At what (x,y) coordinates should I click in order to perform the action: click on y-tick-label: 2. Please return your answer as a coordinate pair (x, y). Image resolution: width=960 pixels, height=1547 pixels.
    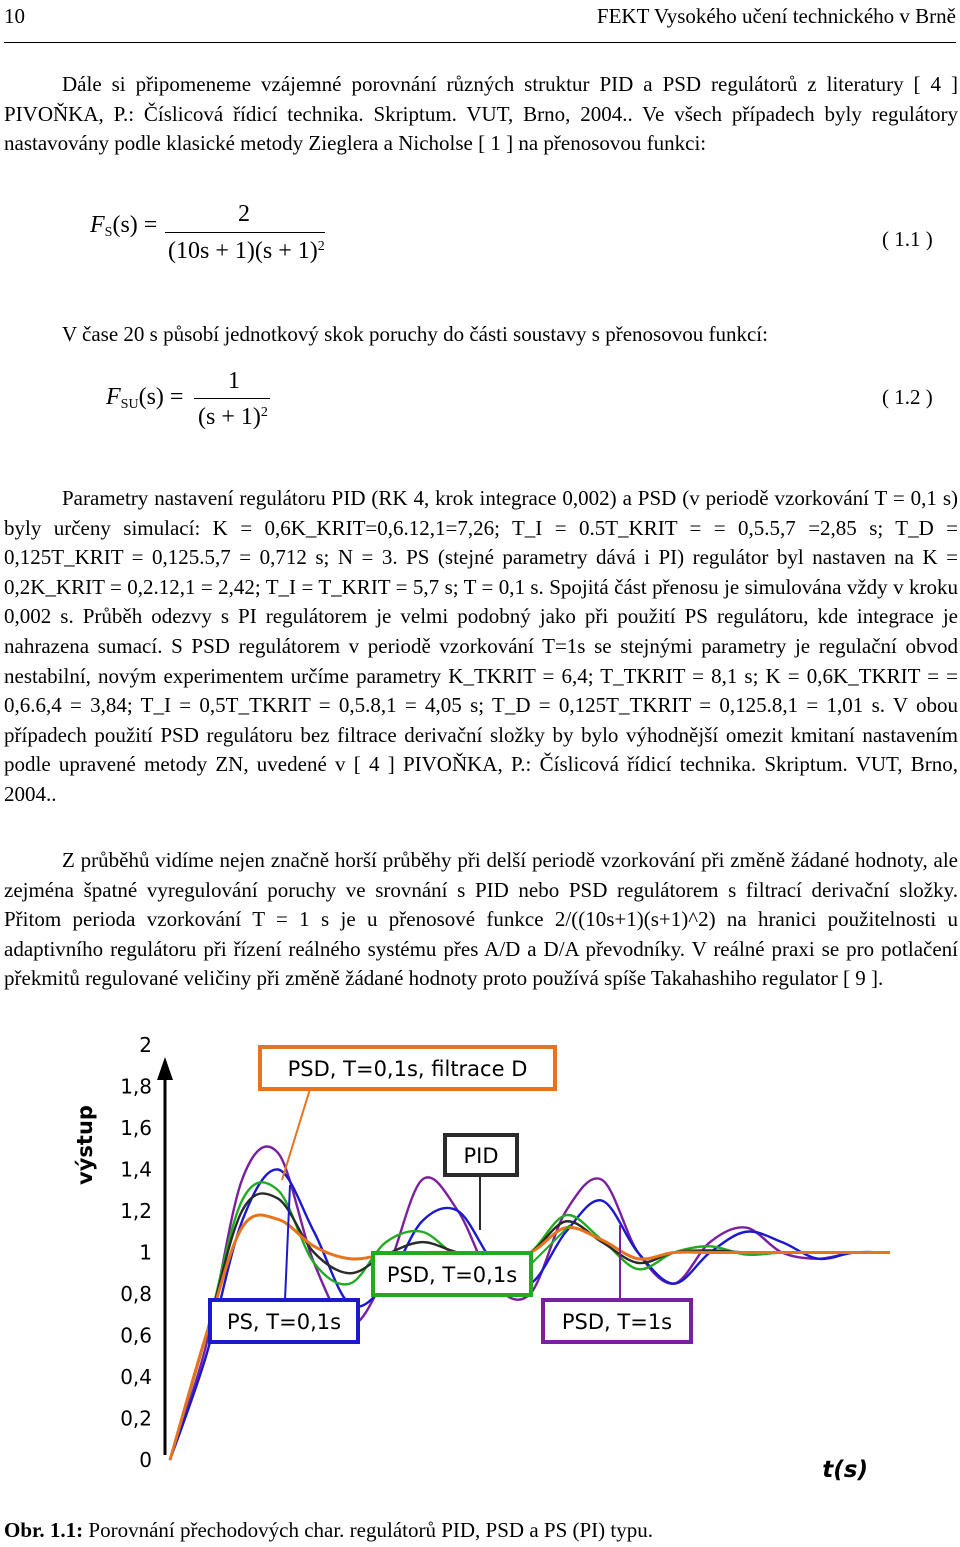
    Looking at the image, I should click on (145, 1046).